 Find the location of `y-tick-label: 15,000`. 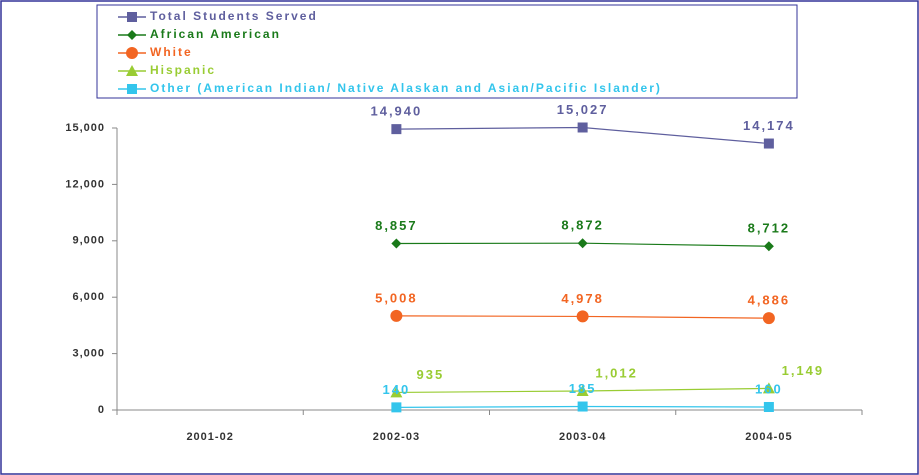

y-tick-label: 15,000 is located at coordinates (85, 128).